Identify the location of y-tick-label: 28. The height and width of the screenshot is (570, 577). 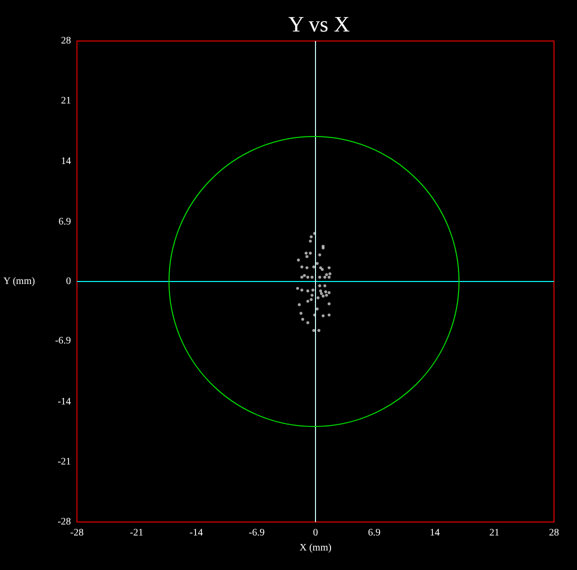
(65, 41).